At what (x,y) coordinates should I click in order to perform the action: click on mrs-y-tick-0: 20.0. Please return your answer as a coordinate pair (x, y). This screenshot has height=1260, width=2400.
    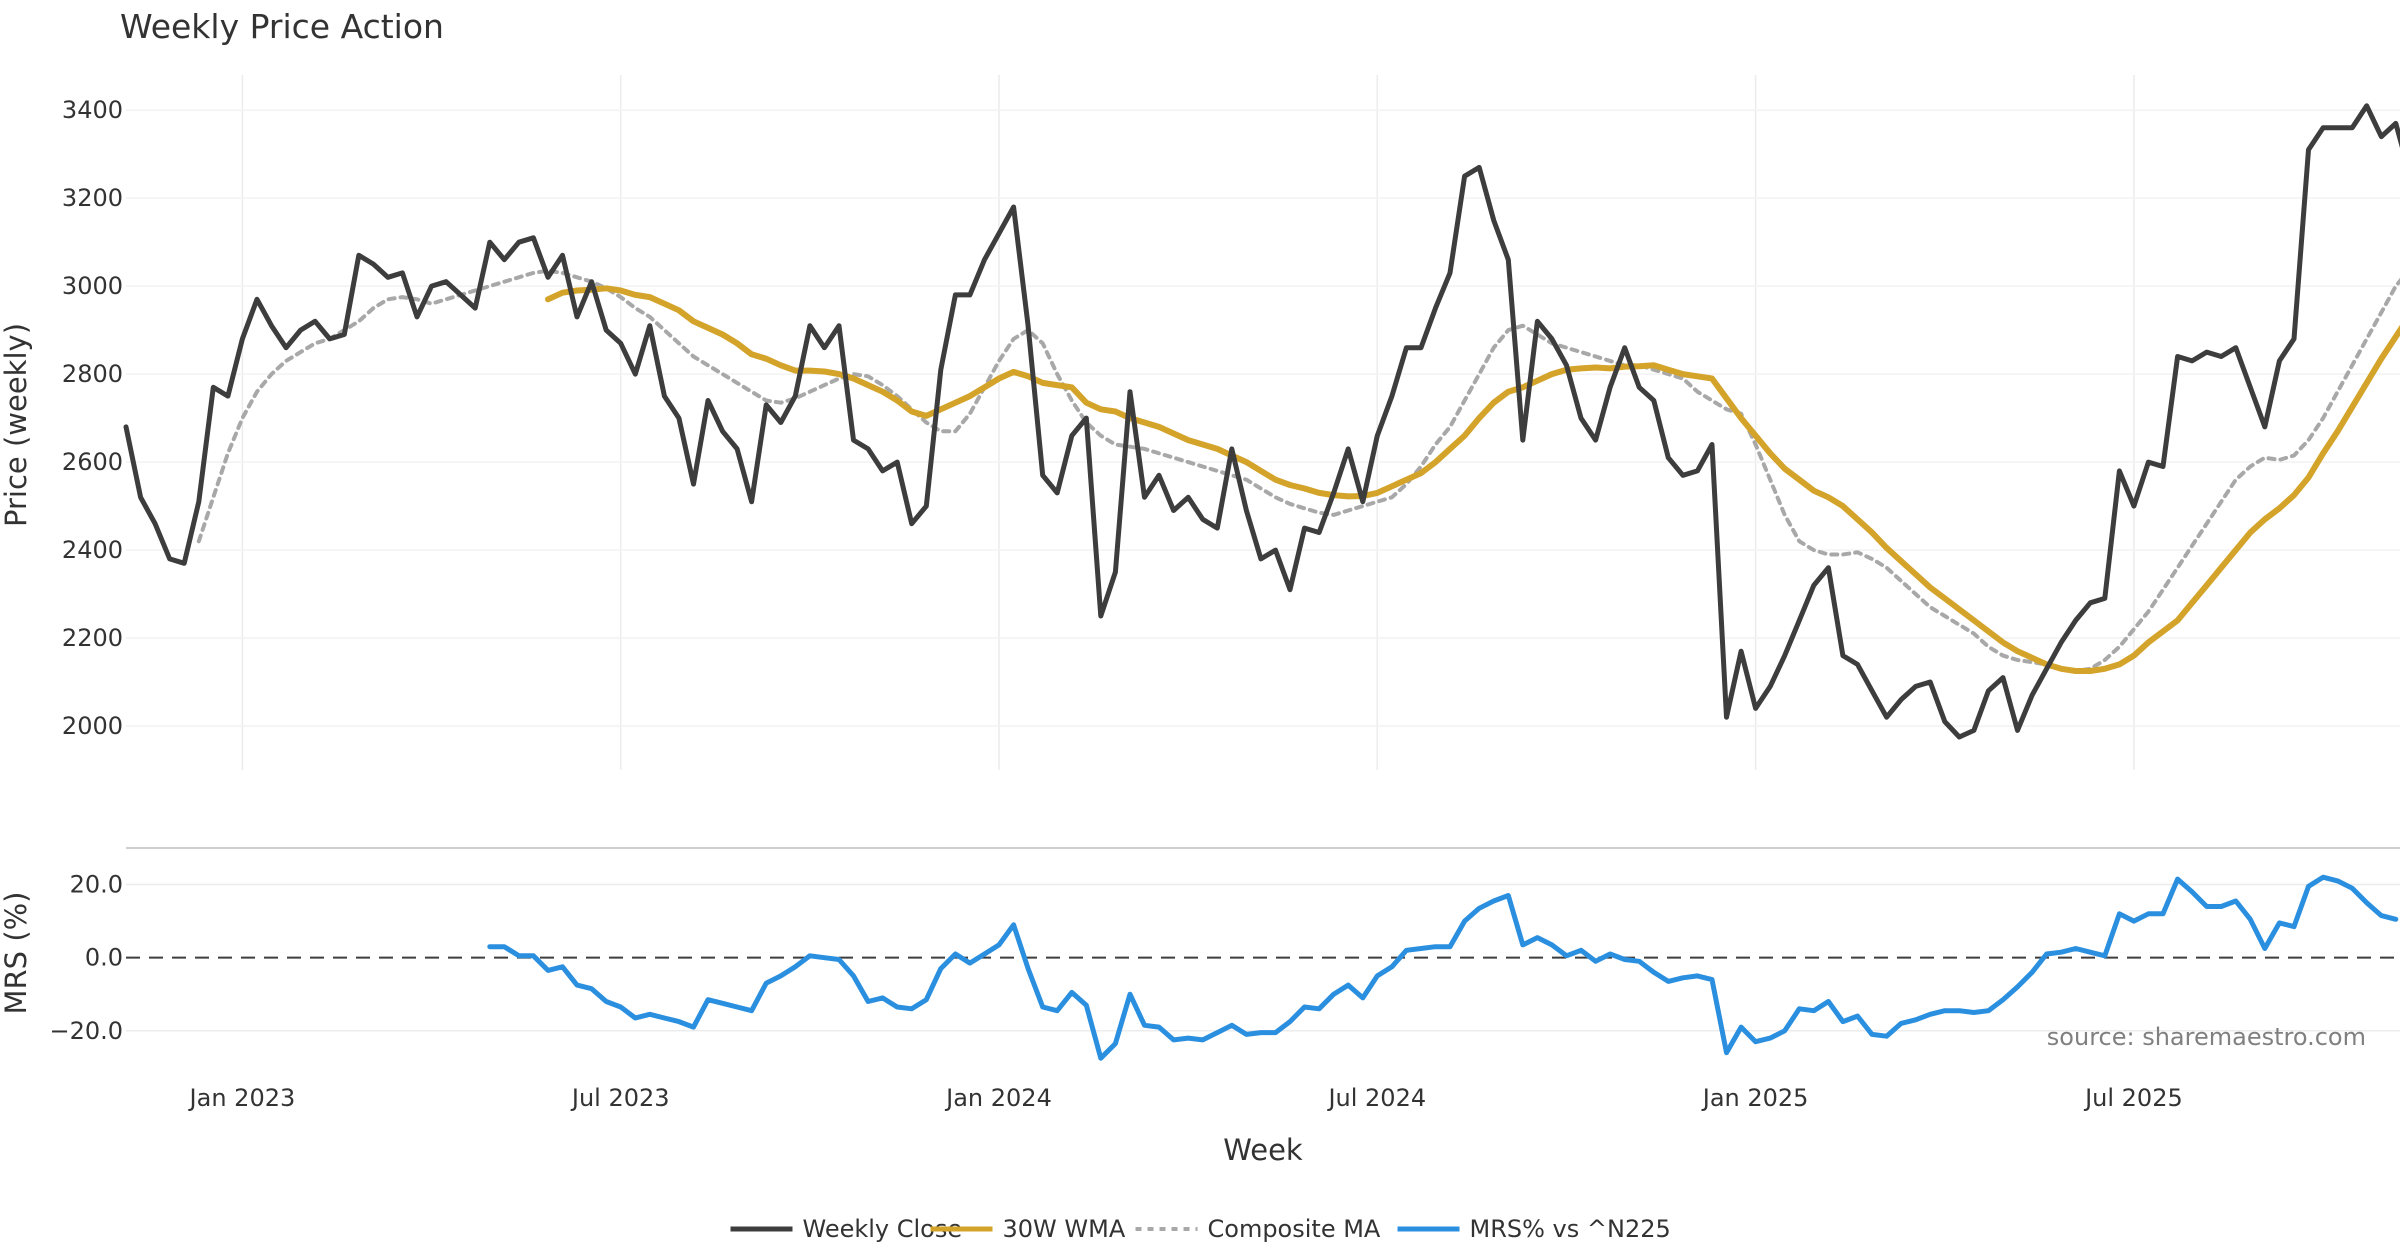
    Looking at the image, I should click on (96, 885).